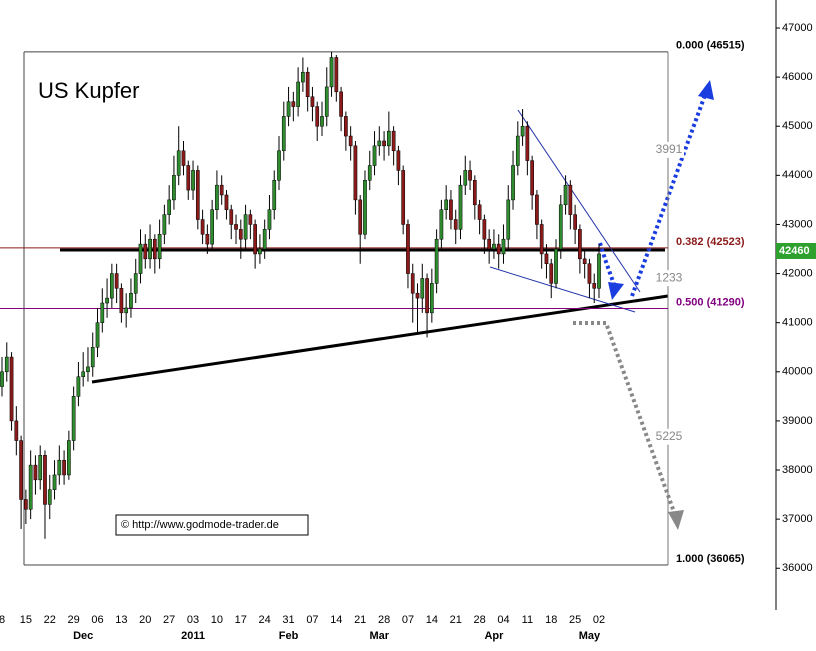 The height and width of the screenshot is (651, 816). What do you see at coordinates (432, 620) in the screenshot?
I see `x-tick-label: 14` at bounding box center [432, 620].